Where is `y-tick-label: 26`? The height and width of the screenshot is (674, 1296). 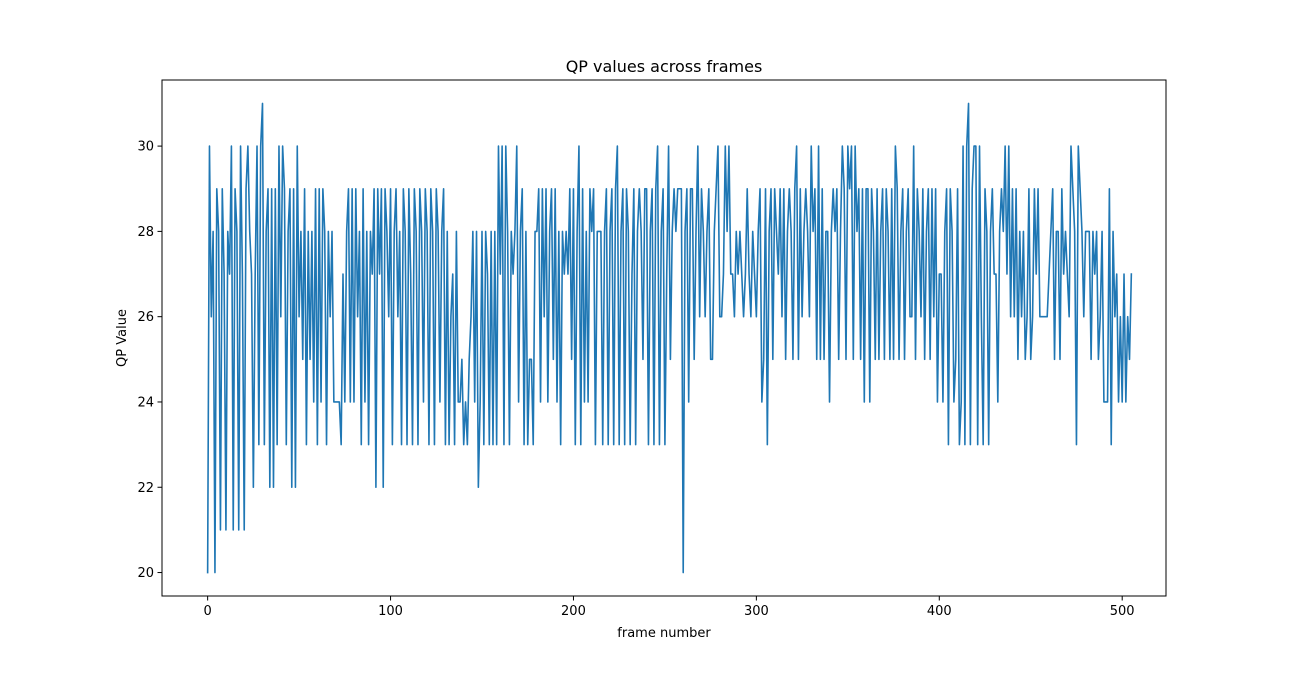
y-tick-label: 26 is located at coordinates (145, 317).